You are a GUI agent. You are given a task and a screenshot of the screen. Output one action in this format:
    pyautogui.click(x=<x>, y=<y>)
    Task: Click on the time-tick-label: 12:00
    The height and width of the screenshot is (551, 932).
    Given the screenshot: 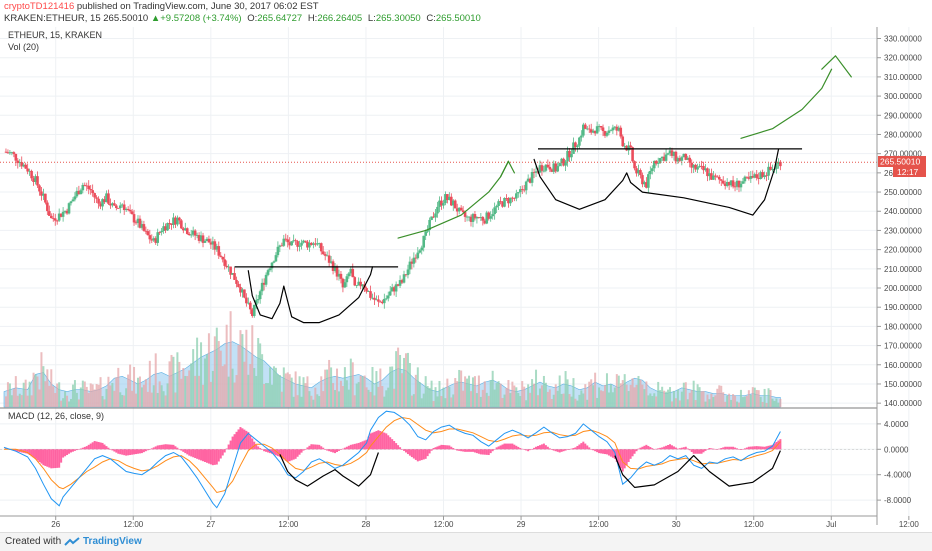 What is the action you would take?
    pyautogui.click(x=443, y=524)
    